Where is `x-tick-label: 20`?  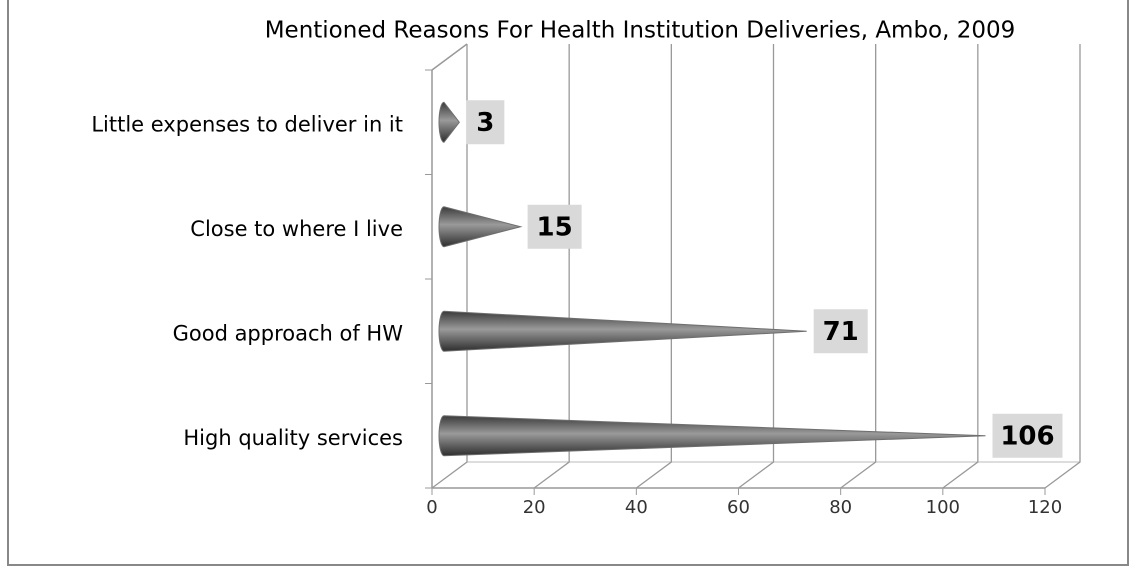
x-tick-label: 20 is located at coordinates (534, 507).